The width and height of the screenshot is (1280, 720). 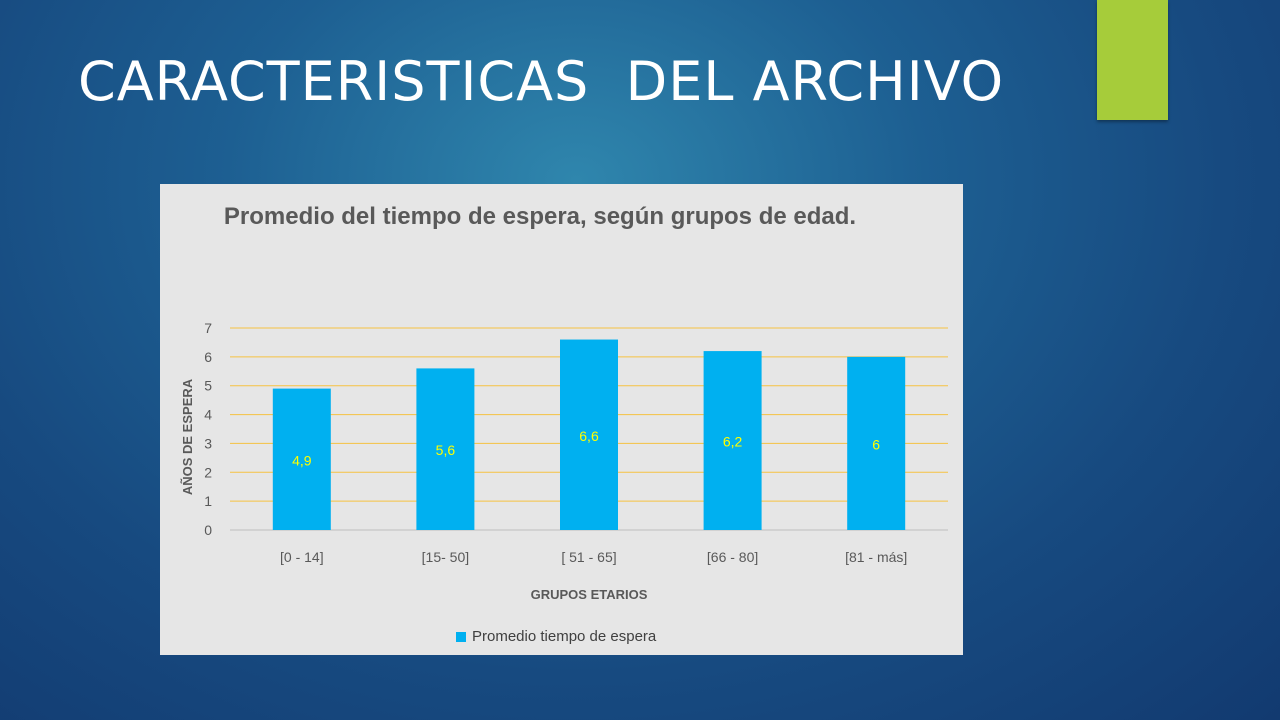 What do you see at coordinates (445, 557) in the screenshot?
I see `x-tick-label: [15- 50]` at bounding box center [445, 557].